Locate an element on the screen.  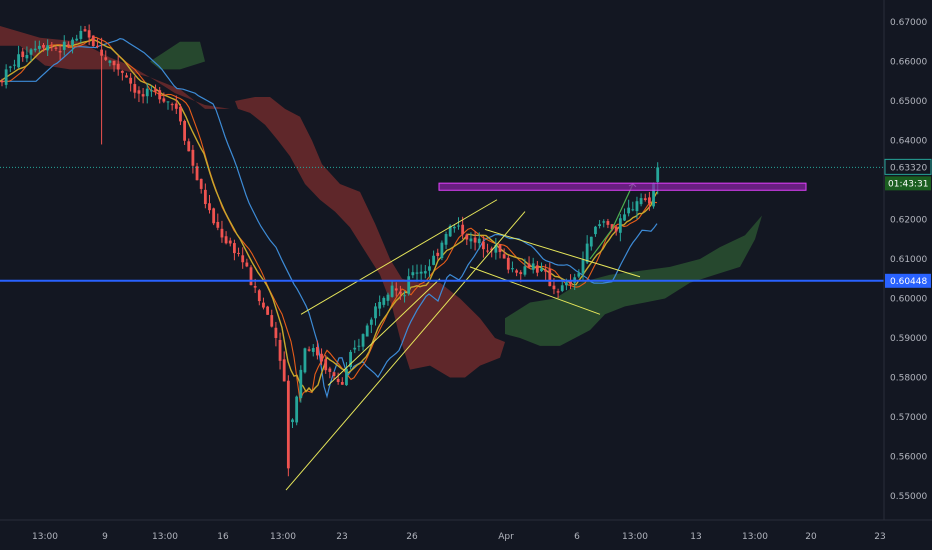
last-price-badge is located at coordinates (908, 166).